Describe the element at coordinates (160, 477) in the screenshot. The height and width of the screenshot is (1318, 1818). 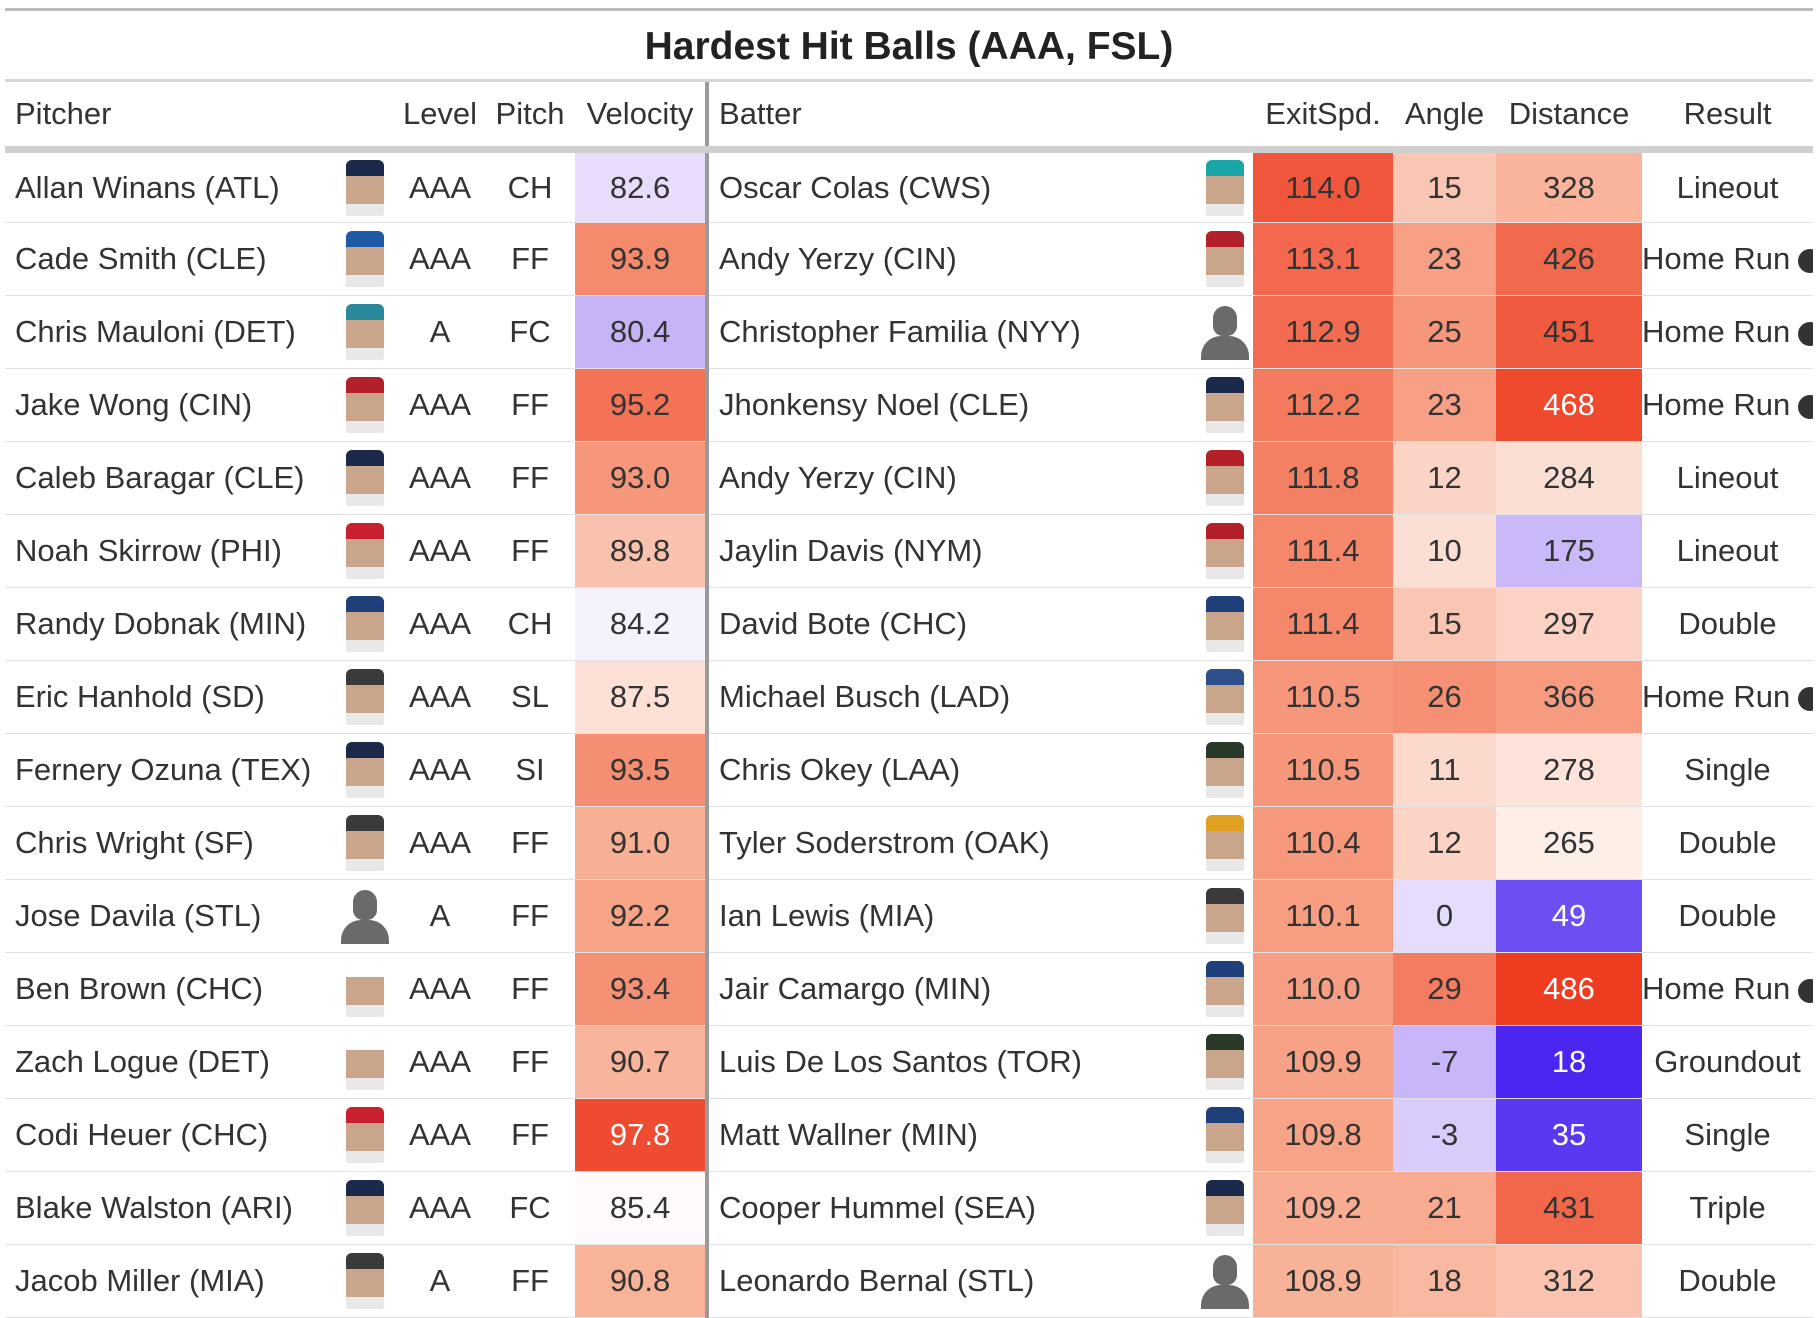
I see `pitcher-name: Caleb Baragar (CLE)` at that location.